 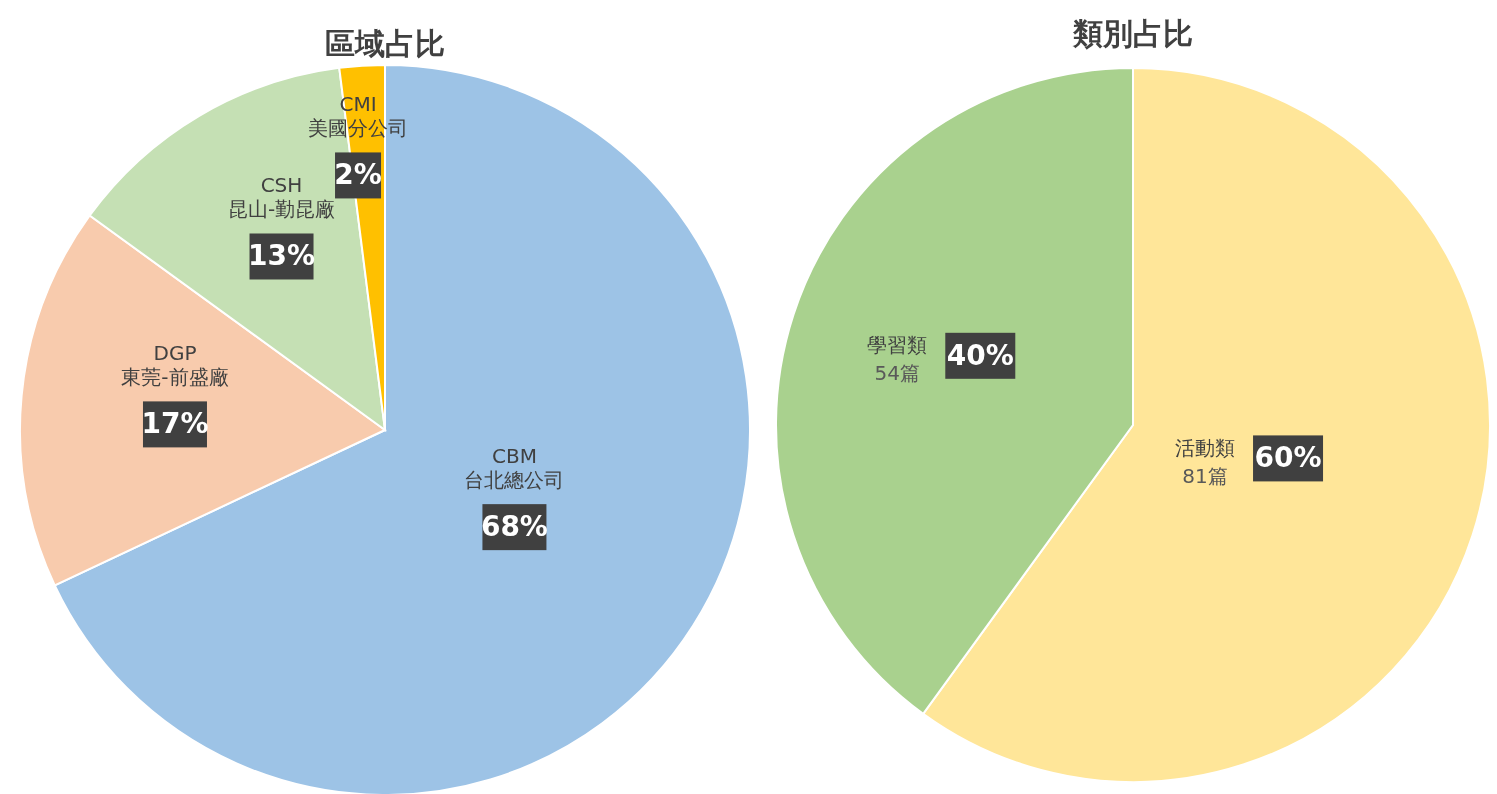 I want to click on annotation: 54篇, so click(x=897, y=373).